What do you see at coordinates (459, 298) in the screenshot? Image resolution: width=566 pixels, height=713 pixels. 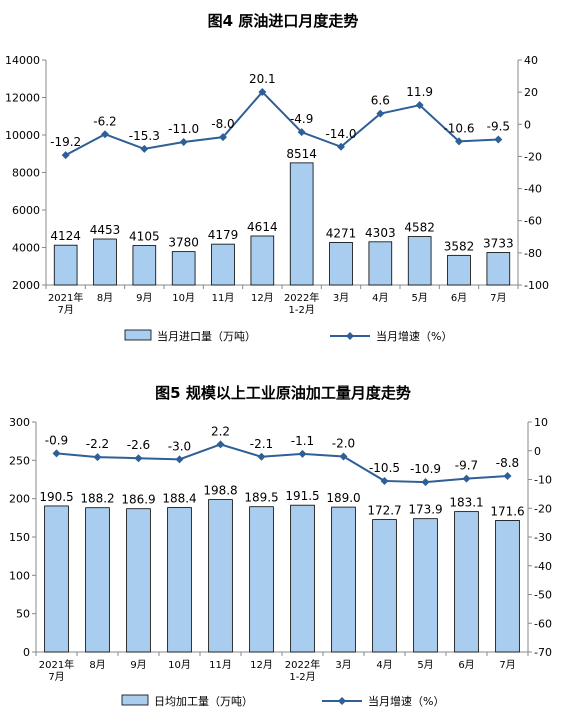 I see `chart-1-x-tick-label: 6月` at bounding box center [459, 298].